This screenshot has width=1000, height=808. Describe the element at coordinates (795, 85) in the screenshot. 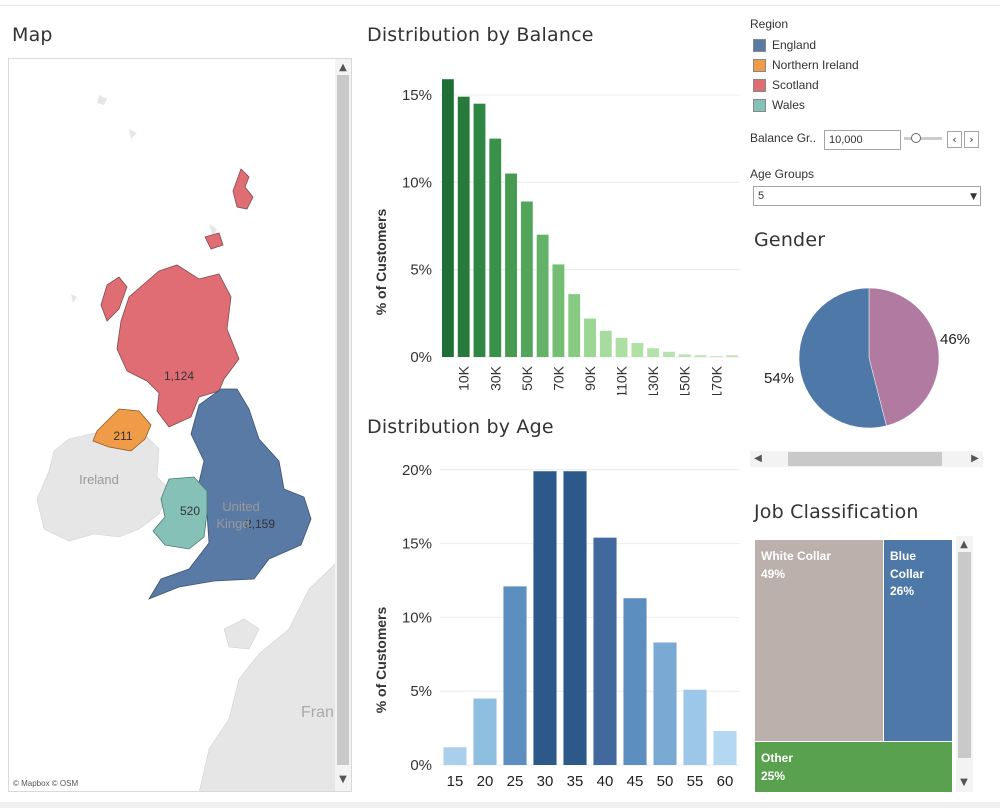

I see `legend-label: Scotland` at that location.